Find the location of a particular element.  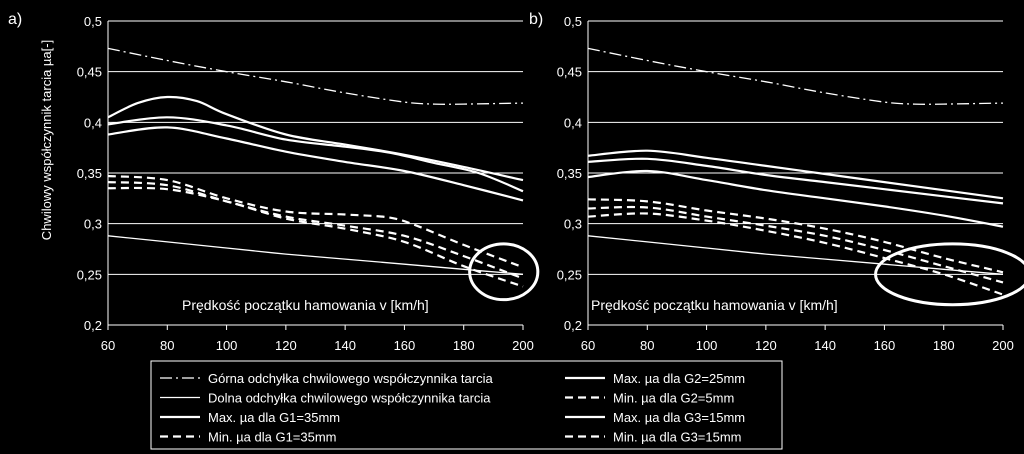

legend-label-7: Max. µa dla G3=15mm is located at coordinates (679, 417).